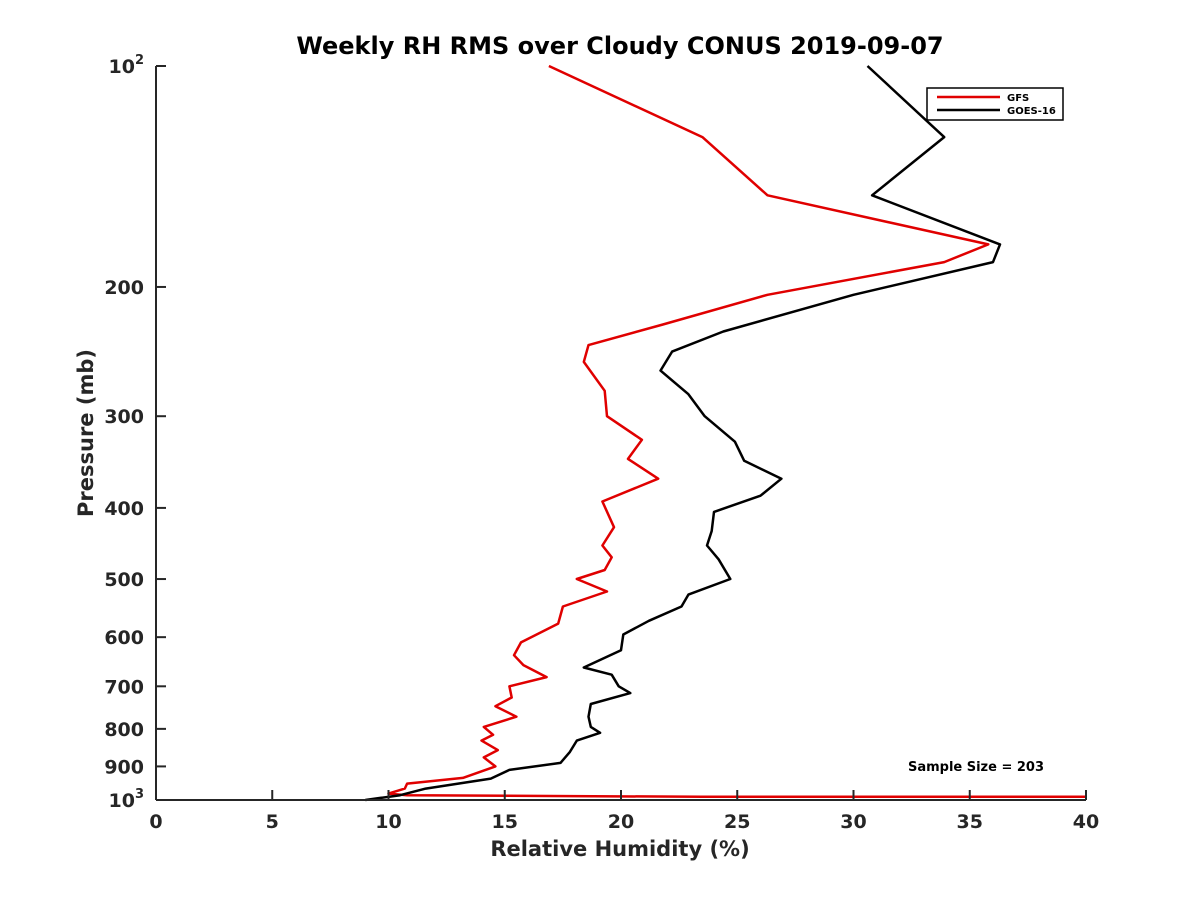 Image resolution: width=1200 pixels, height=900 pixels. What do you see at coordinates (737, 822) in the screenshot?
I see `x-tick-label: 25` at bounding box center [737, 822].